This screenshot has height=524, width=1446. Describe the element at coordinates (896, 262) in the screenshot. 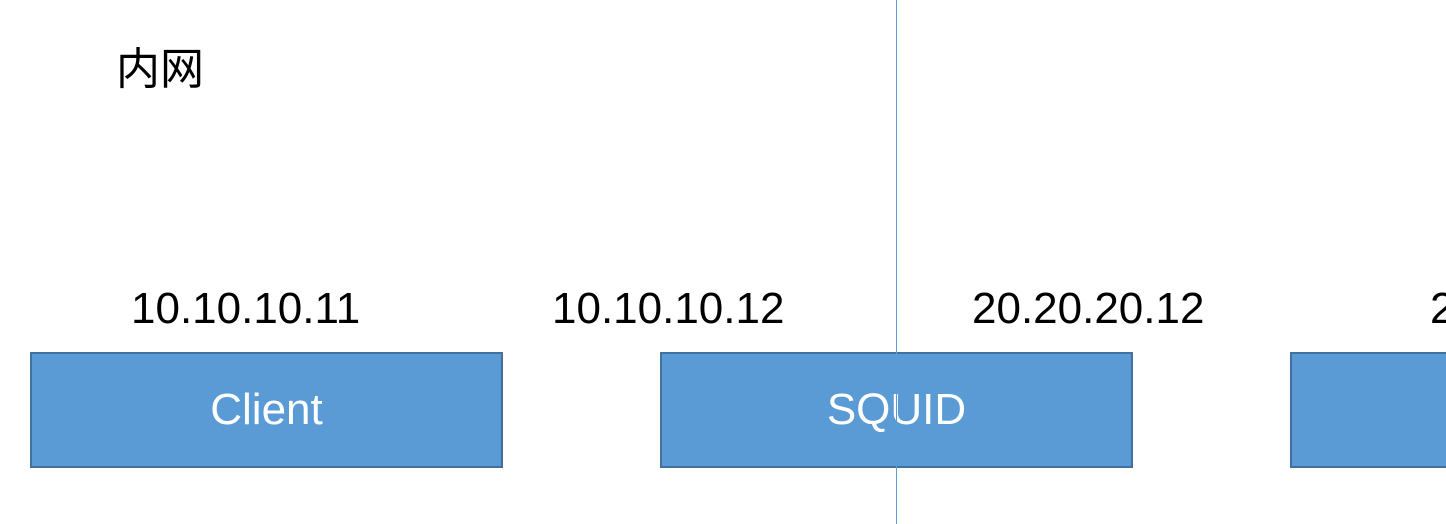

I see `network-boundary-line` at that location.